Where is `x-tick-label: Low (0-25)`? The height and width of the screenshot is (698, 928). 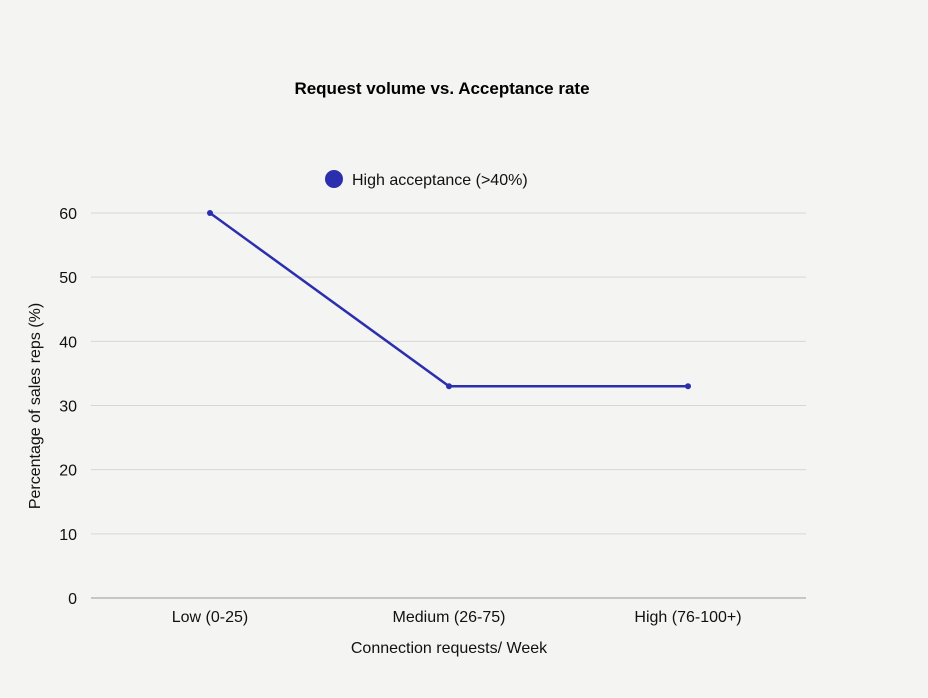
x-tick-label: Low (0-25) is located at coordinates (210, 617).